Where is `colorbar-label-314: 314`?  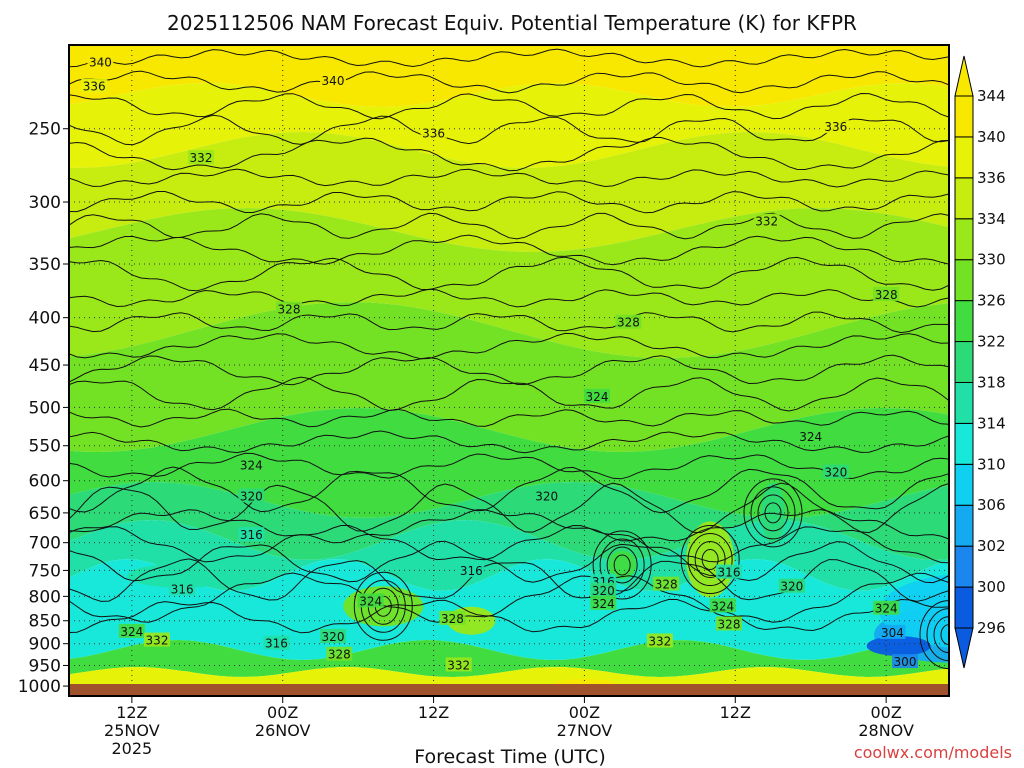 colorbar-label-314: 314 is located at coordinates (991, 423).